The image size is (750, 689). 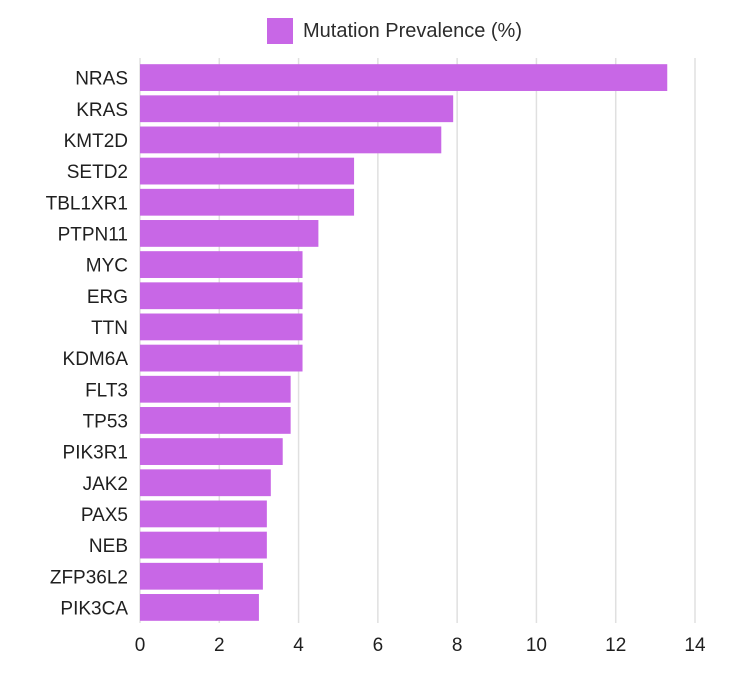 I want to click on legend-label: Mutation Prevalence (%), so click(x=412, y=30).